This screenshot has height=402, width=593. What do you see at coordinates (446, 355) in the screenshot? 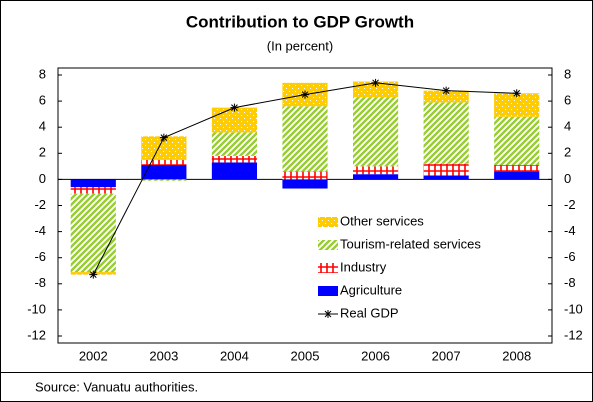
I see `x-tick-label: 2007` at bounding box center [446, 355].